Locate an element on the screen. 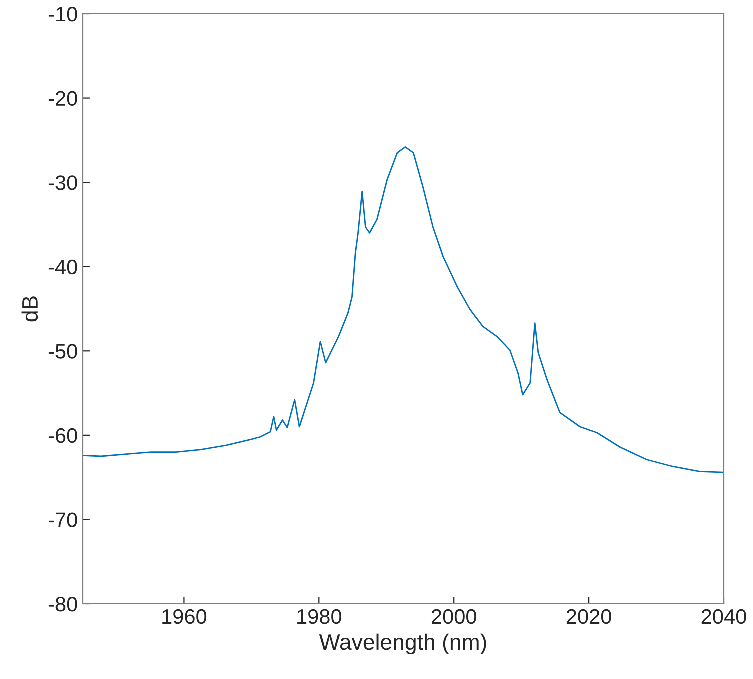  x-tick-label: 2020 is located at coordinates (589, 616).